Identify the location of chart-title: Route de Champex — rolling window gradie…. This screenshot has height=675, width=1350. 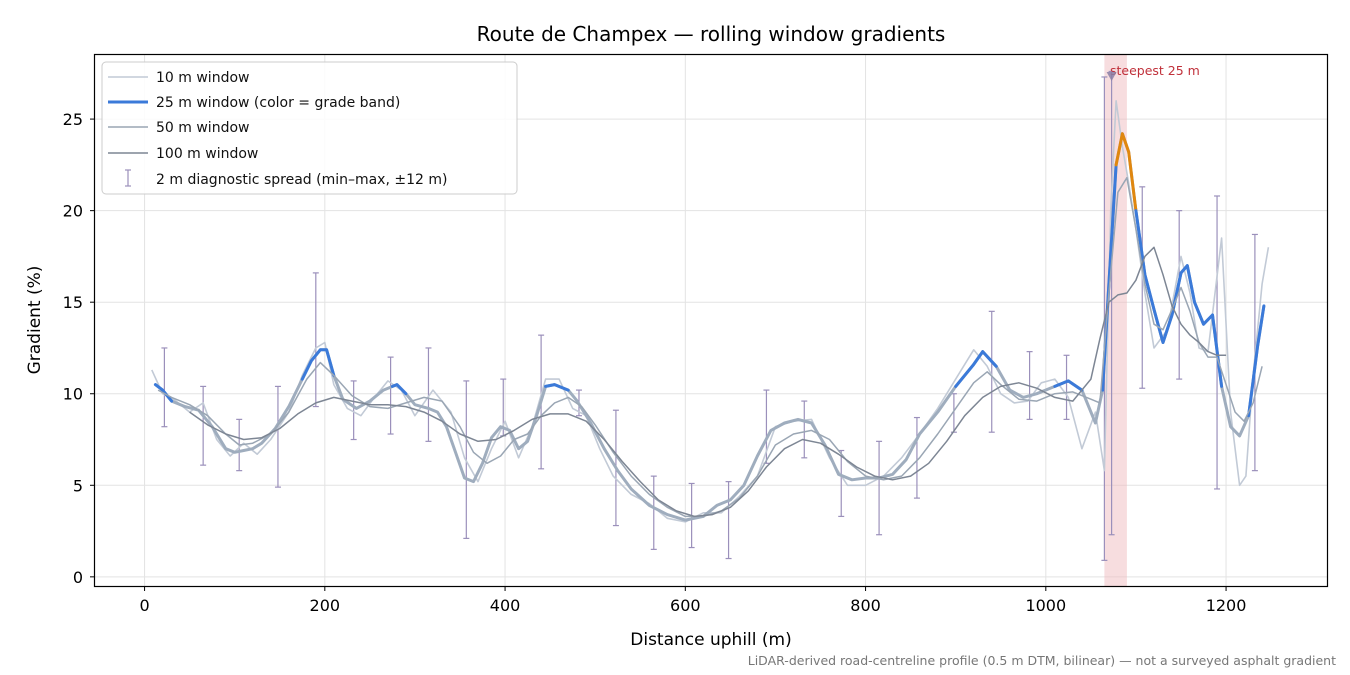
(711, 34).